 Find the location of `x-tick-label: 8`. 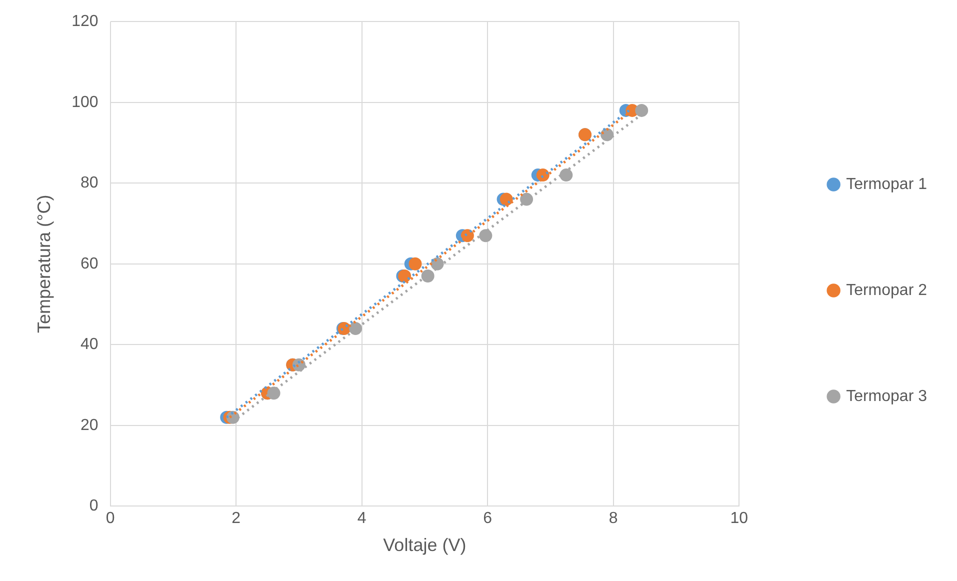

x-tick-label: 8 is located at coordinates (613, 519).